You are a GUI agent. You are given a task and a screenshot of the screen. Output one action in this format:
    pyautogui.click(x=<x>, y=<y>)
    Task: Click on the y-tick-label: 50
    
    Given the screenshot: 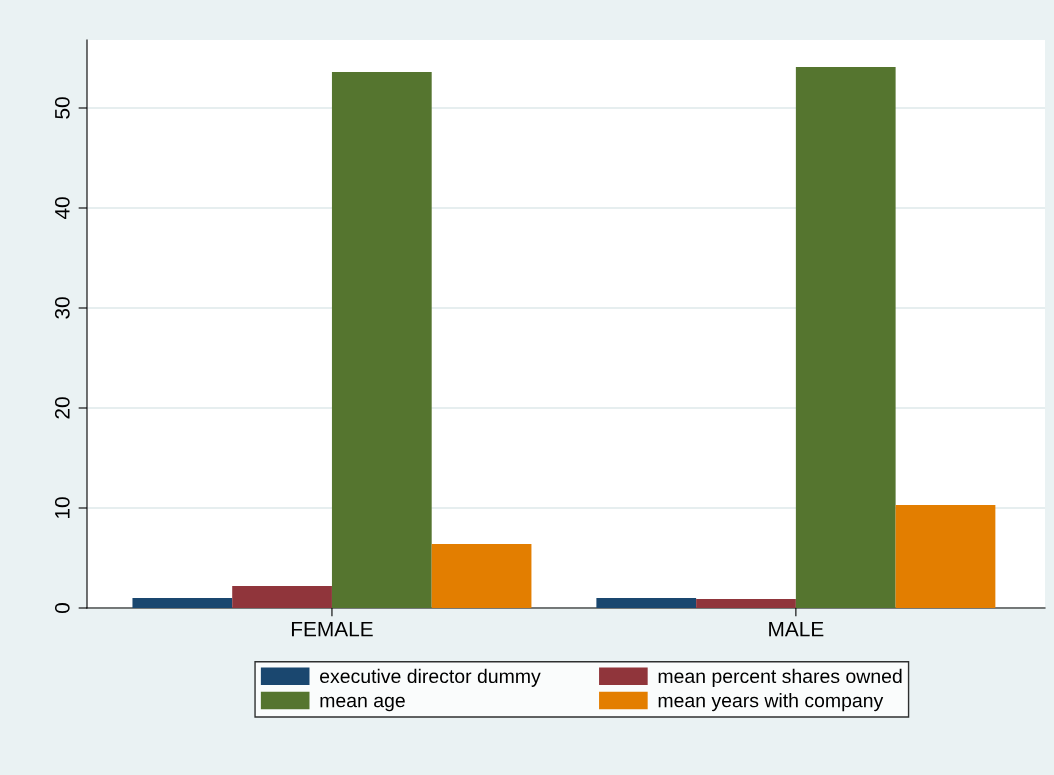 What is the action you would take?
    pyautogui.click(x=62, y=108)
    